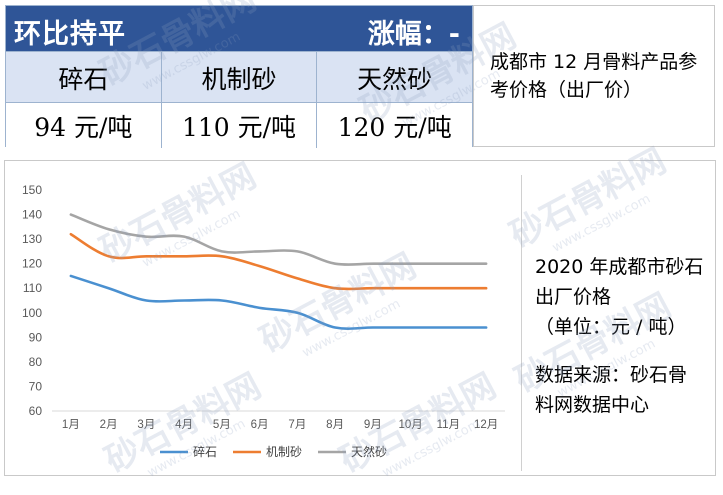 The width and height of the screenshot is (723, 495). What do you see at coordinates (32, 239) in the screenshot?
I see `y-tick-label: 130` at bounding box center [32, 239].